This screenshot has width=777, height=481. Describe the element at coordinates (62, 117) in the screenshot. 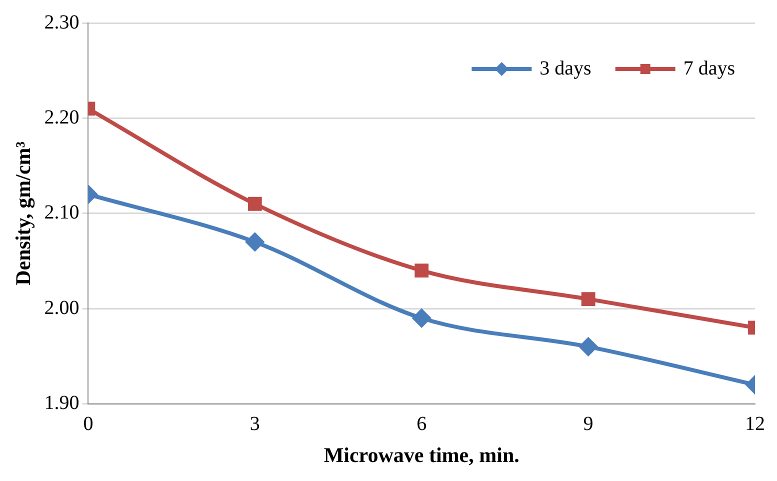

I see `y-tick-label: 2.20` at that location.